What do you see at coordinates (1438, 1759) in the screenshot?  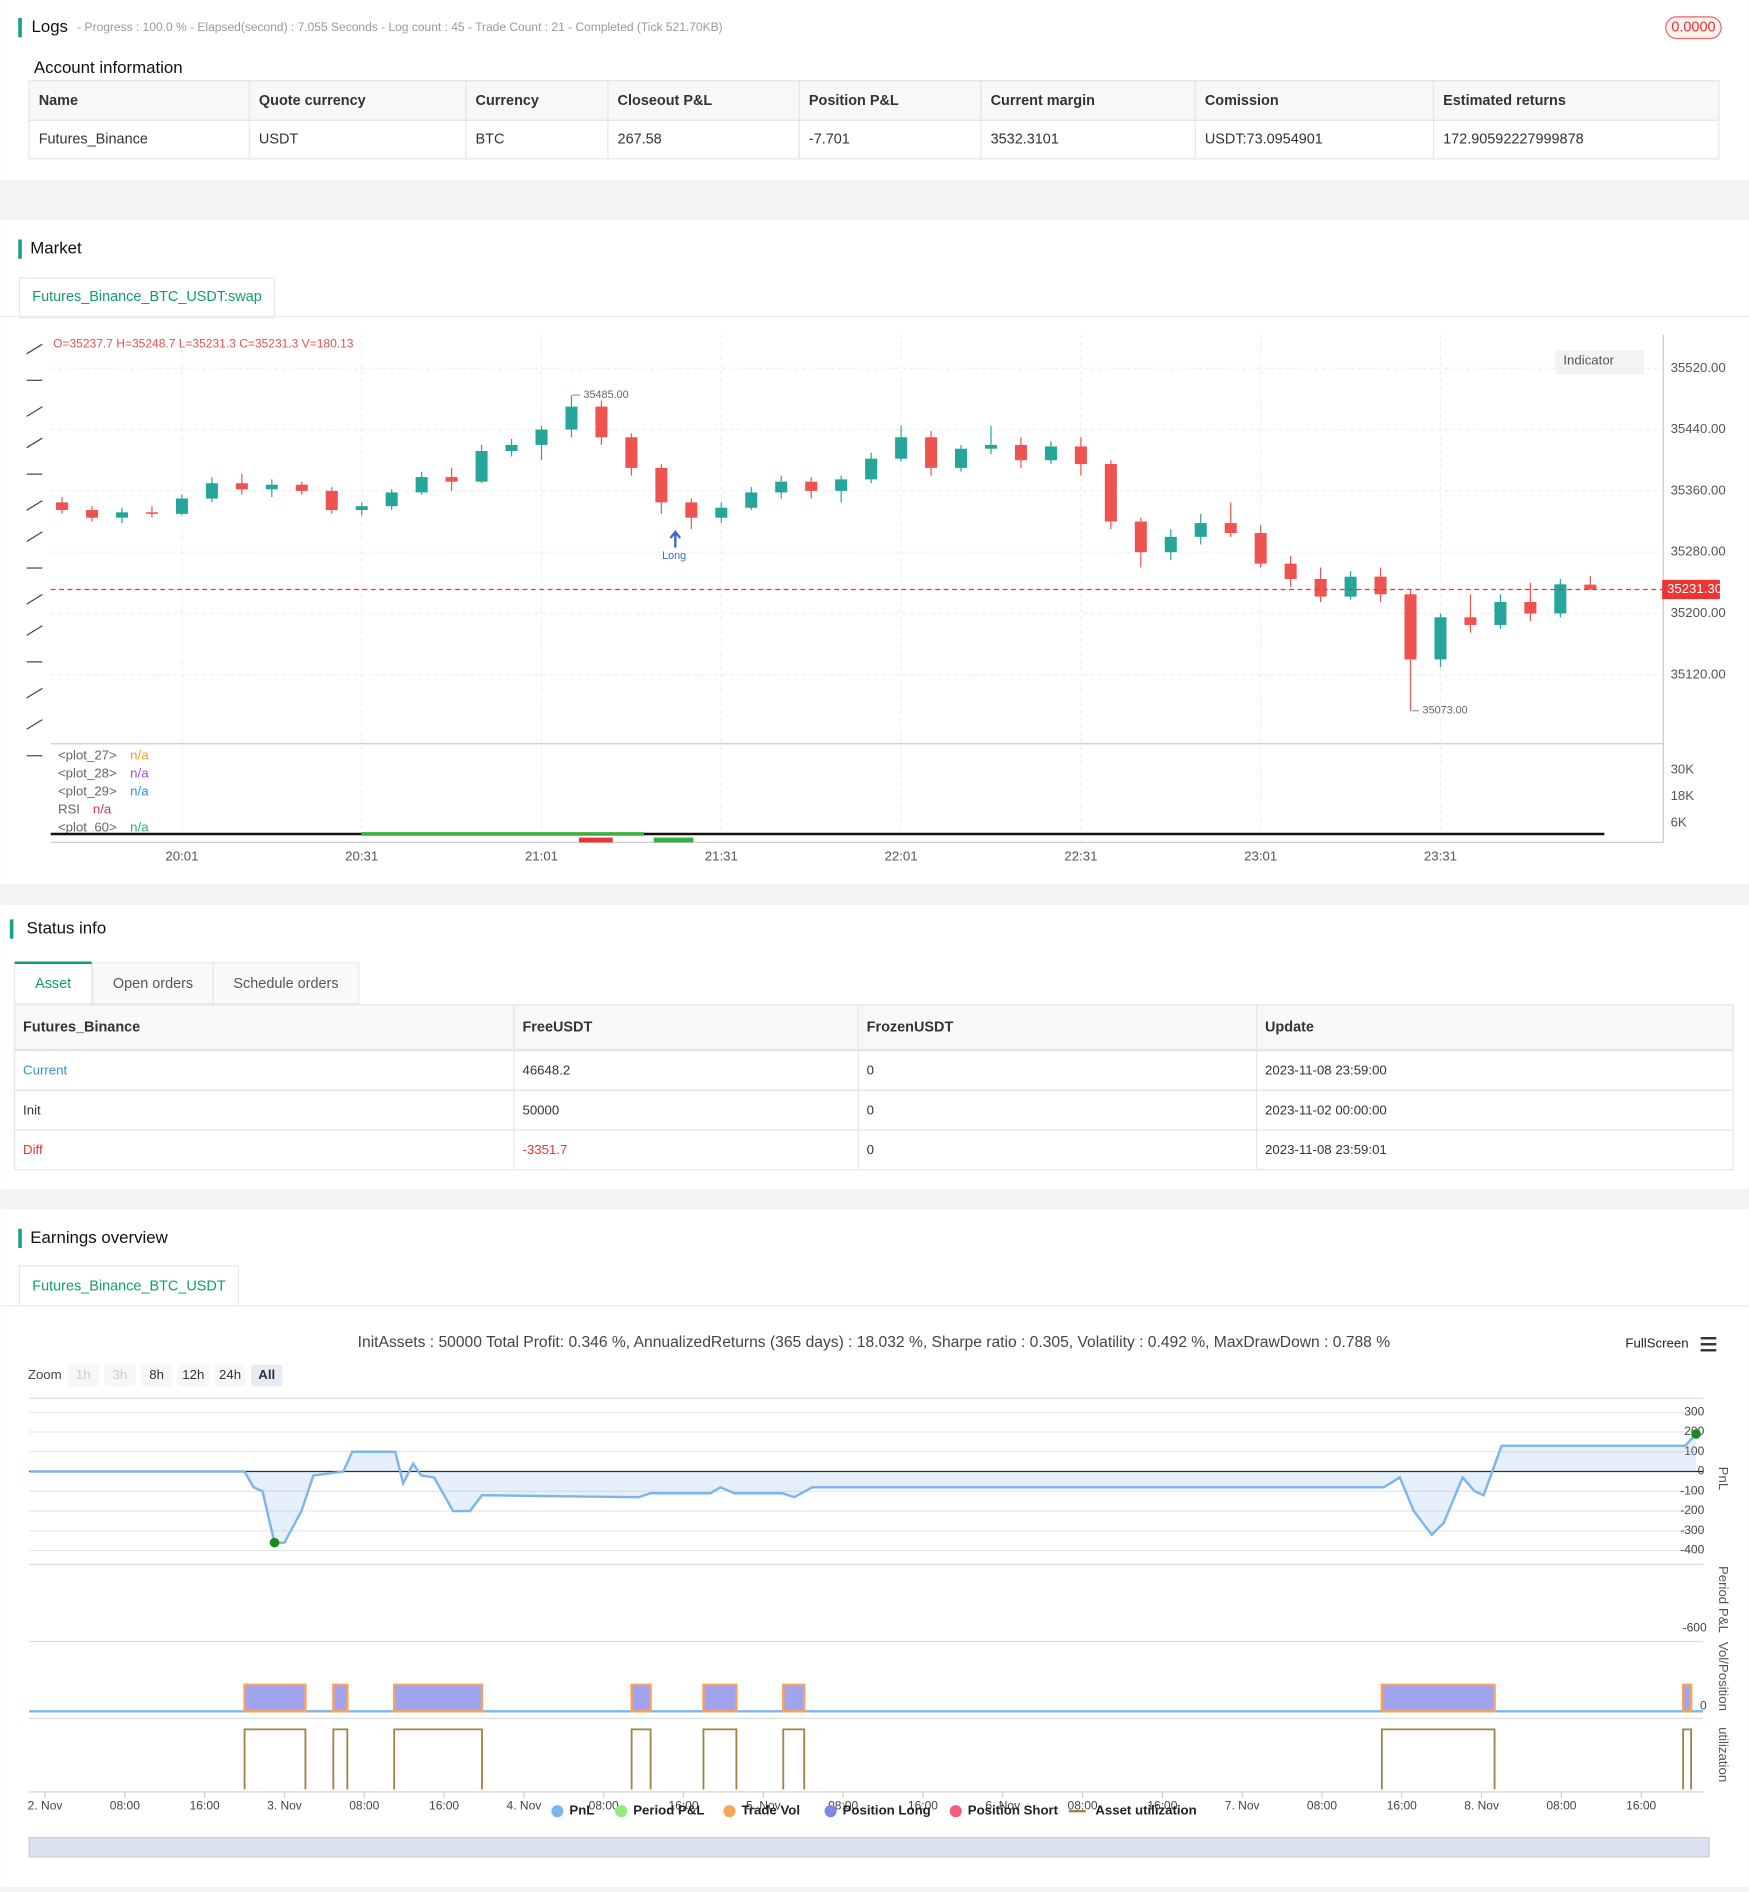 I see `utilization-step` at bounding box center [1438, 1759].